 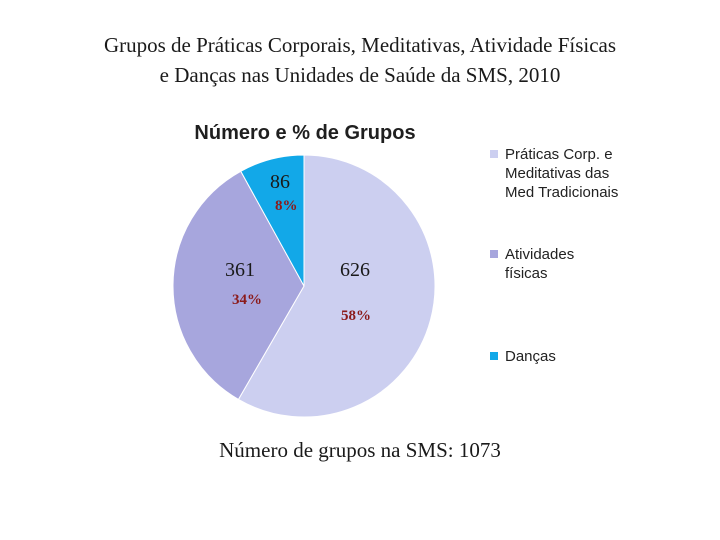 I want to click on legend-item-dancas: Danças, so click(x=523, y=356).